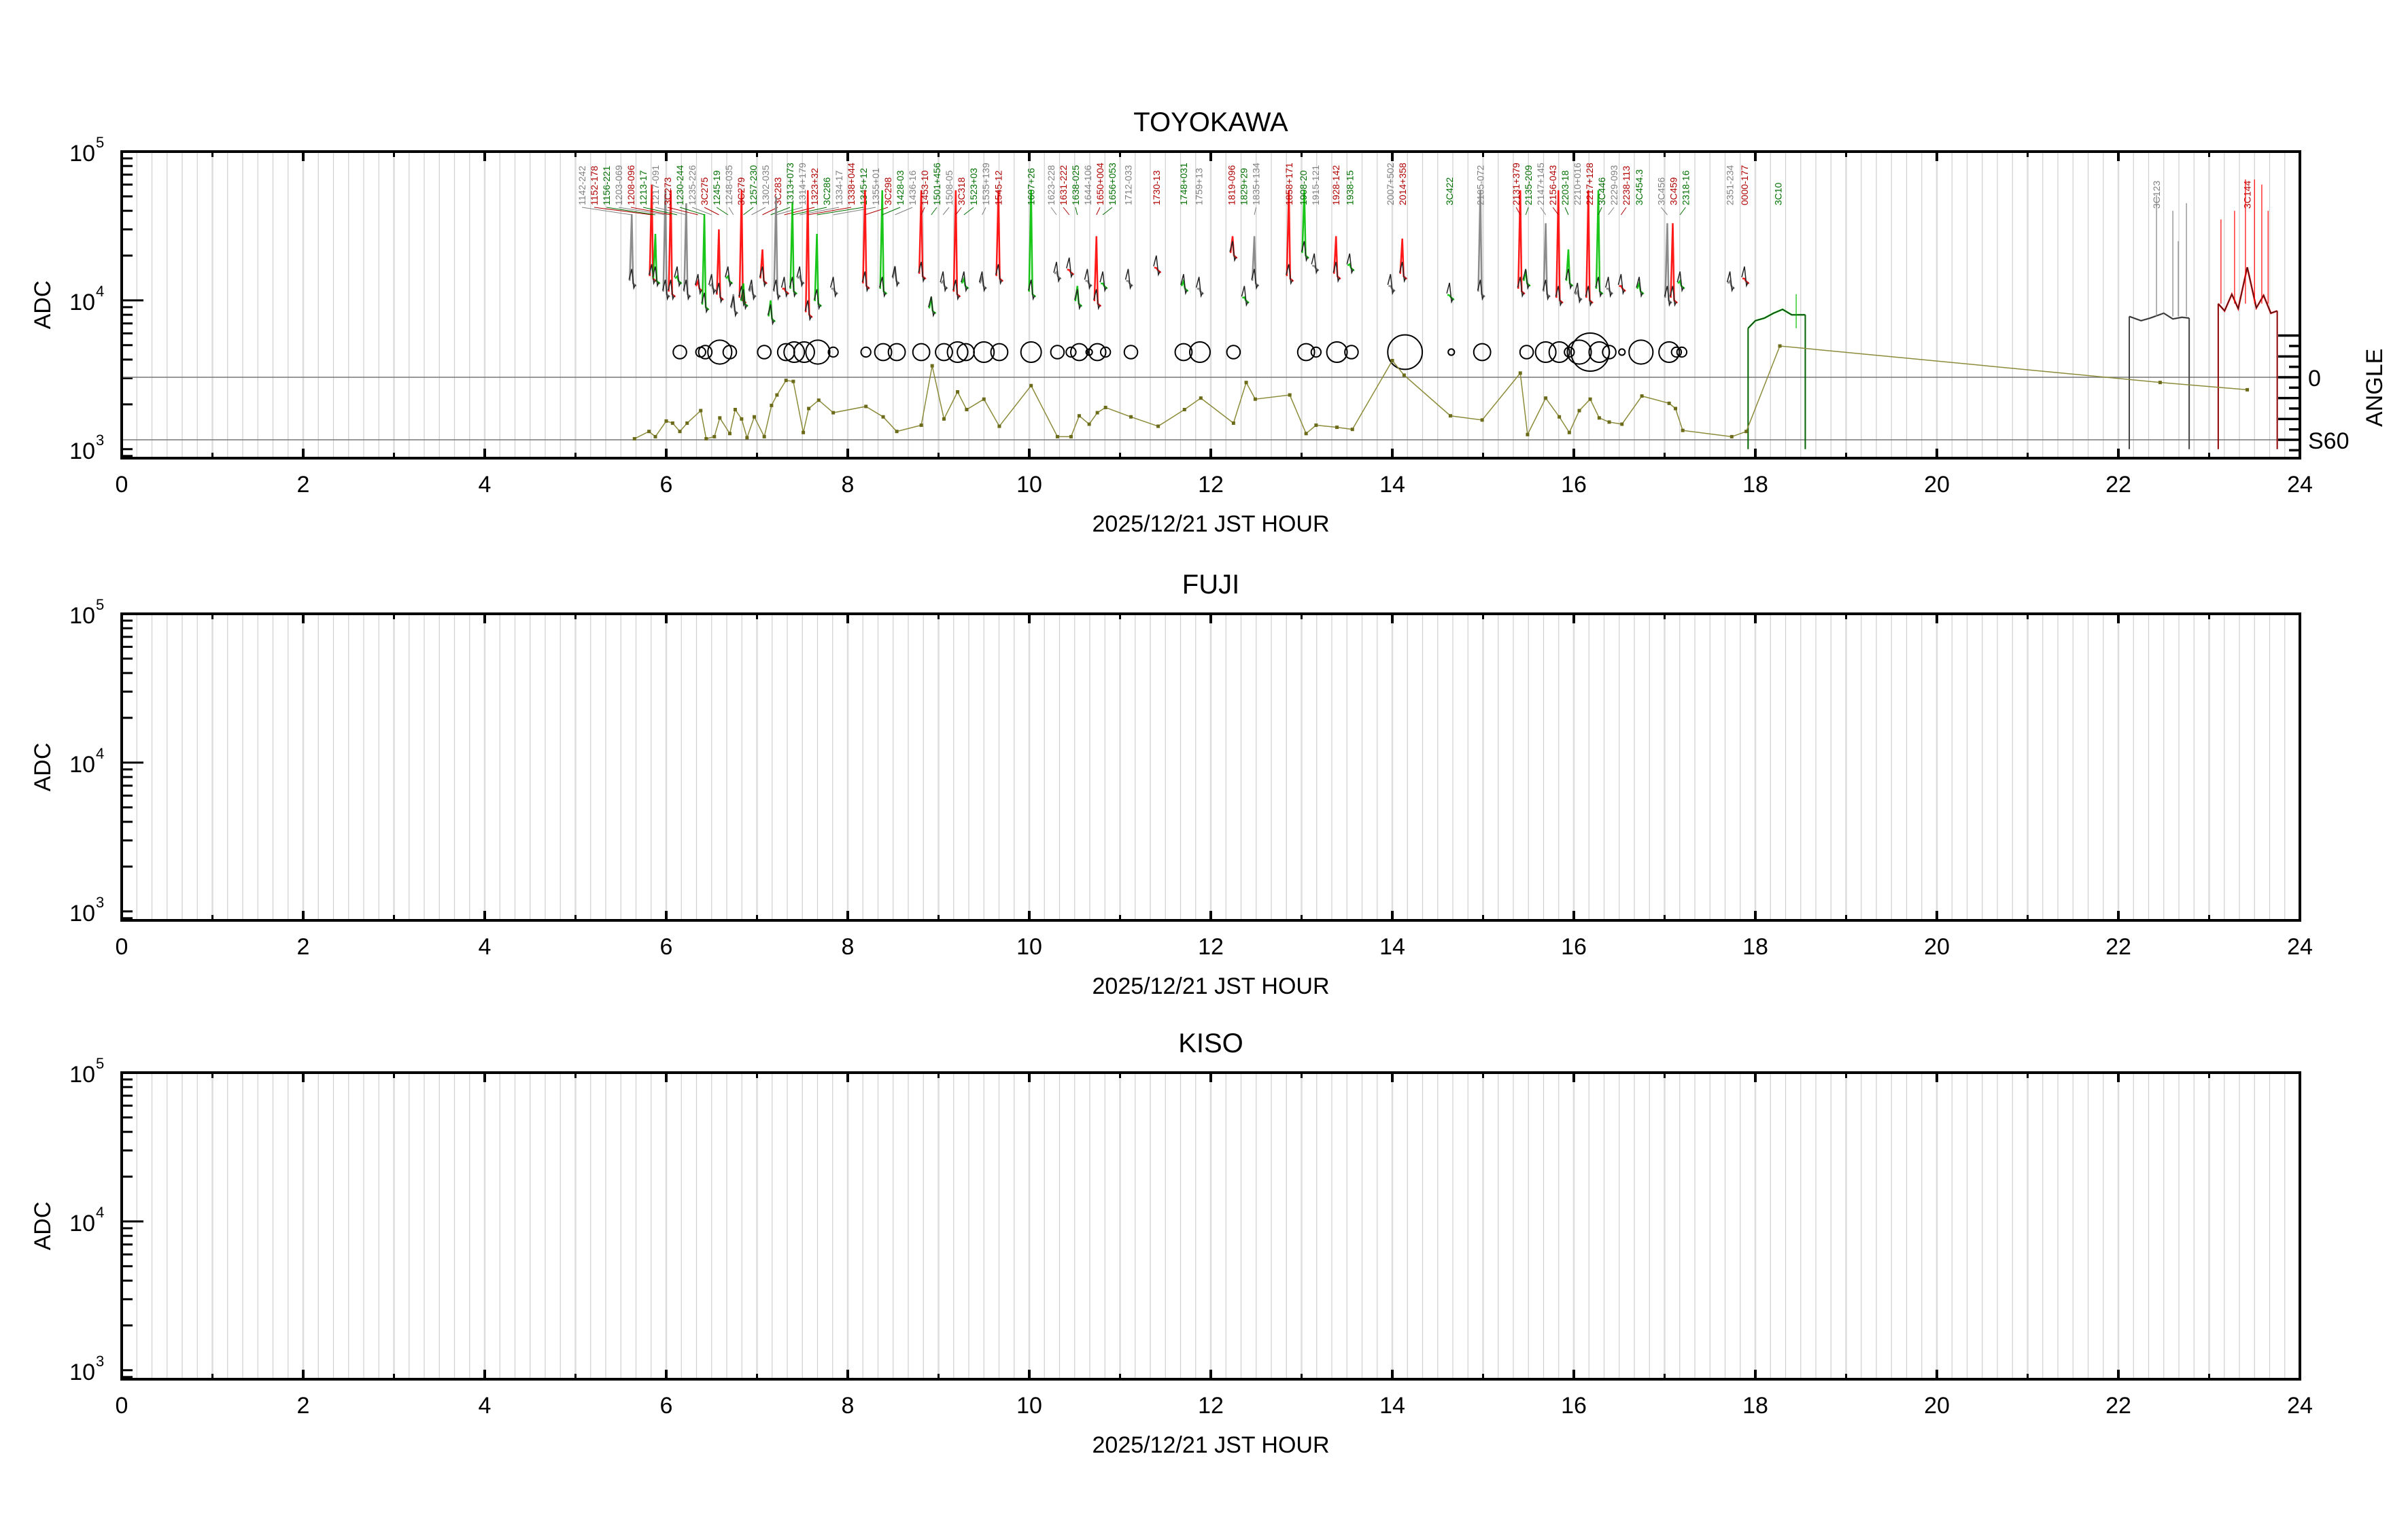  Describe the element at coordinates (777, 191) in the screenshot. I see `source-label: 3C283` at that location.